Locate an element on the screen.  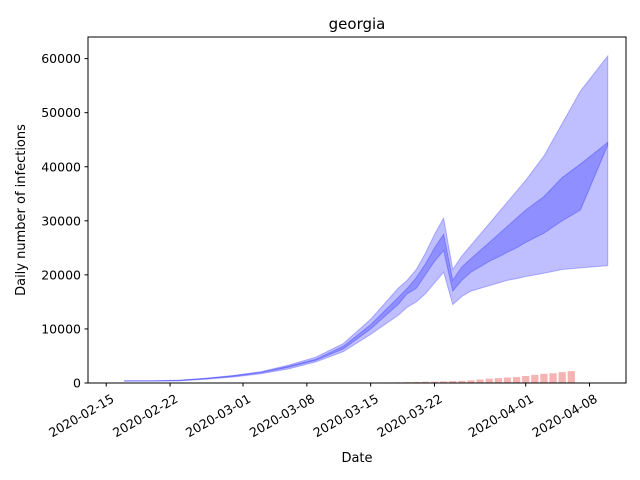
x-tick-label: 2020-03-01 is located at coordinates (218, 415).